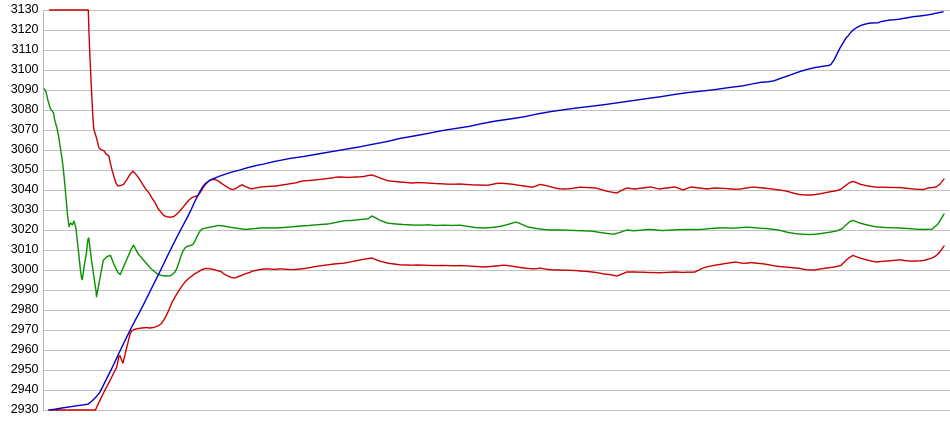 The width and height of the screenshot is (950, 435). What do you see at coordinates (25, 289) in the screenshot?
I see `svg-text: 2990` at bounding box center [25, 289].